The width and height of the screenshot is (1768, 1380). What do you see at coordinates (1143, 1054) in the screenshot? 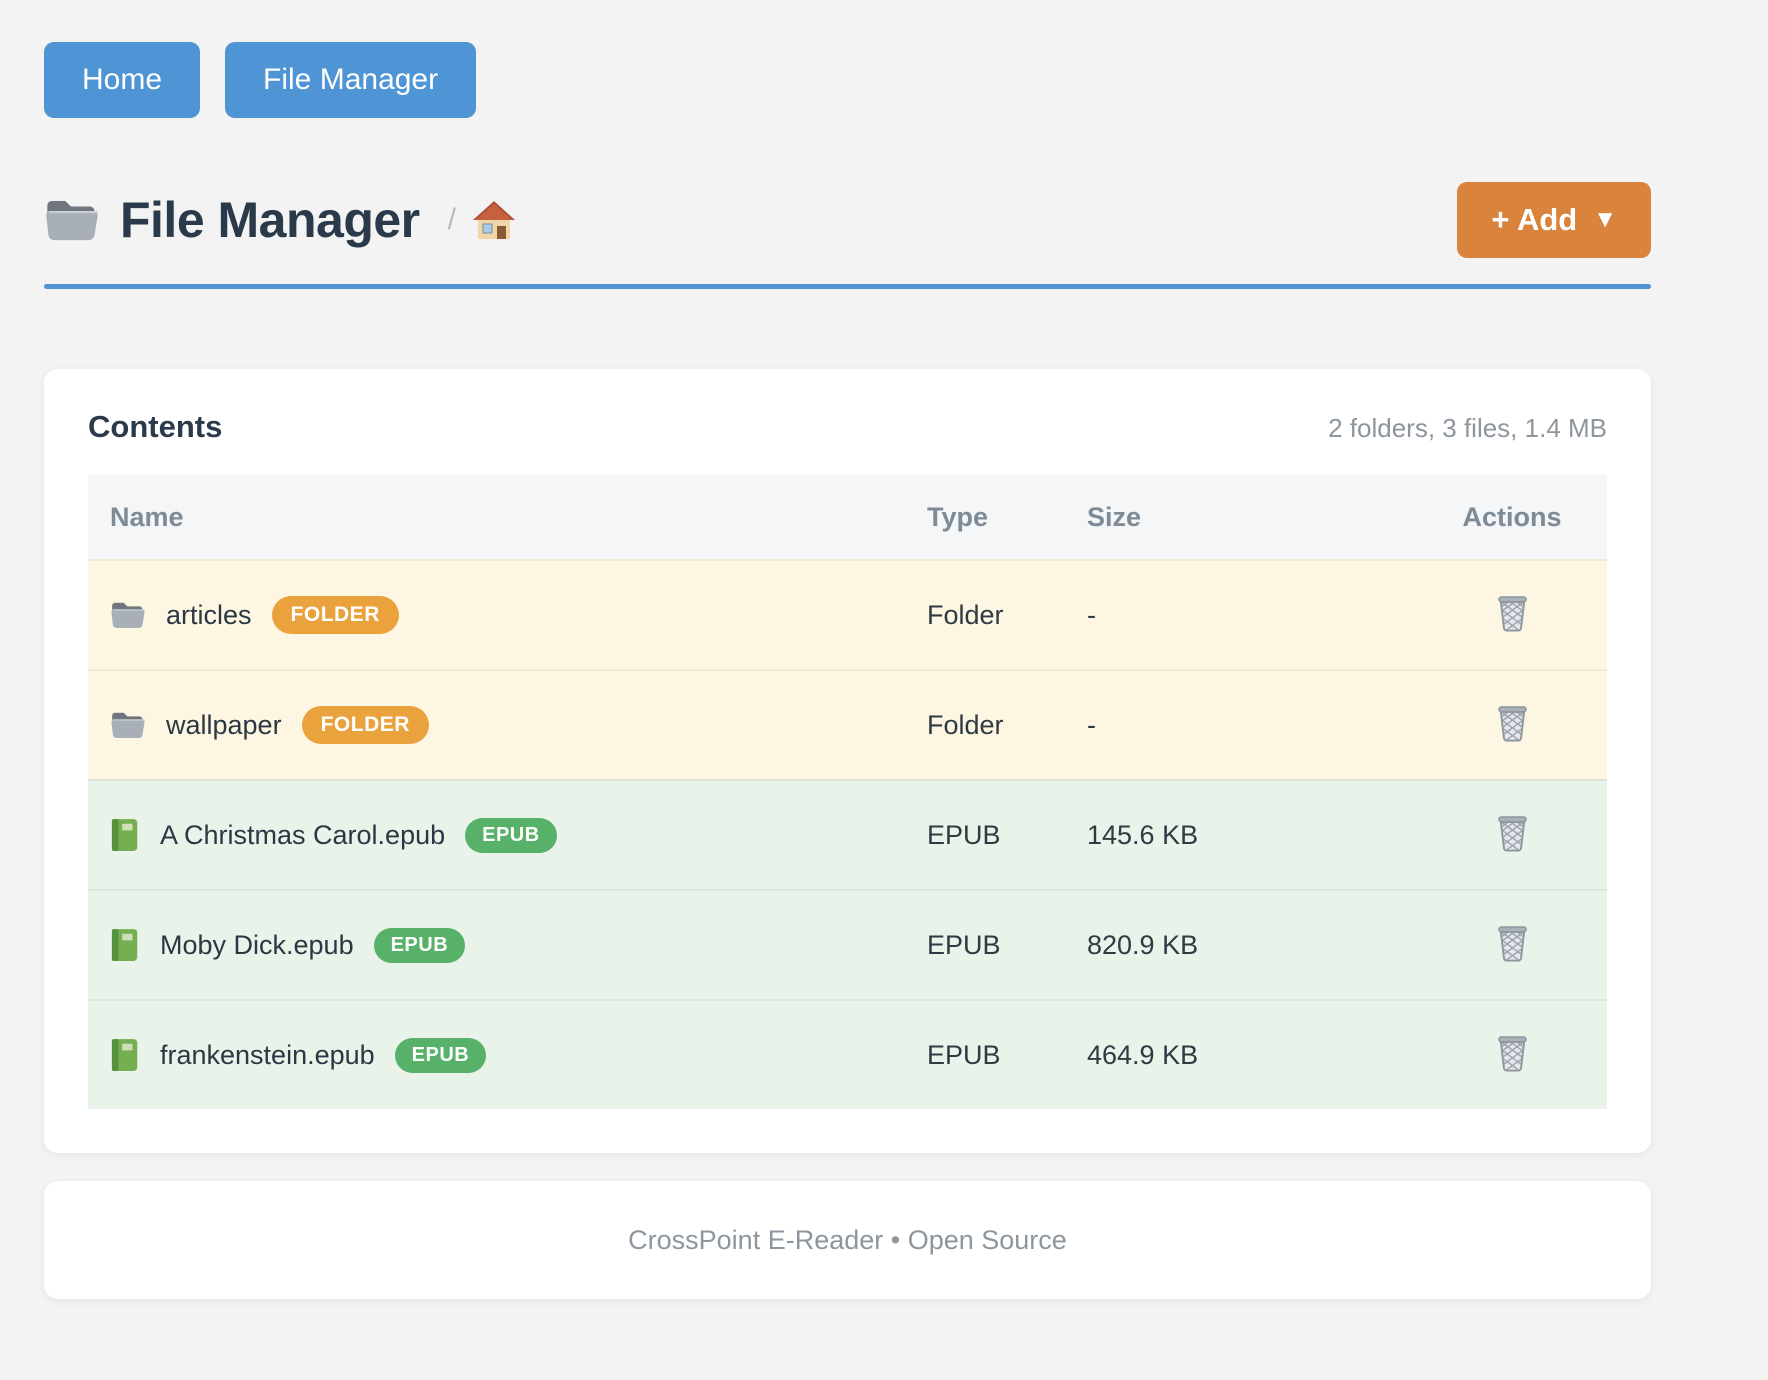
I see `item-size: 464.9 KB` at bounding box center [1143, 1054].